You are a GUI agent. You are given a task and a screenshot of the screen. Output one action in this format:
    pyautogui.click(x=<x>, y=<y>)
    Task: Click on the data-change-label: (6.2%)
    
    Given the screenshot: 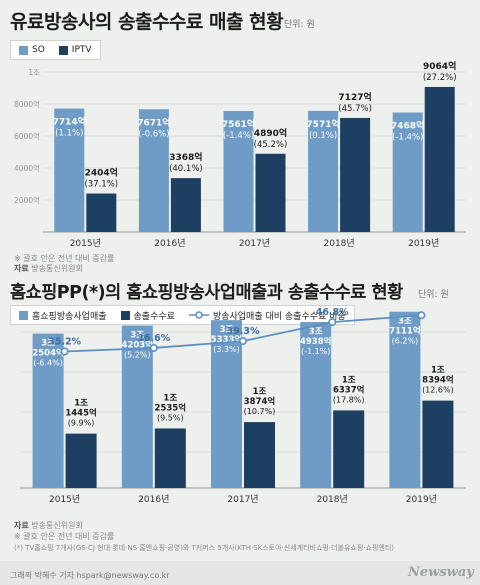 What is the action you would take?
    pyautogui.click(x=405, y=341)
    